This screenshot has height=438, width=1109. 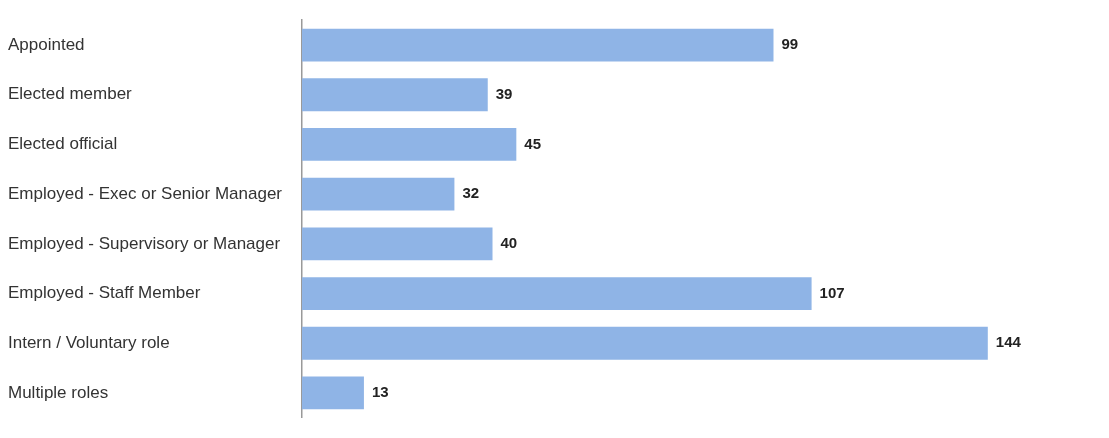 I want to click on y-tick-label: Elected member, so click(x=70, y=94).